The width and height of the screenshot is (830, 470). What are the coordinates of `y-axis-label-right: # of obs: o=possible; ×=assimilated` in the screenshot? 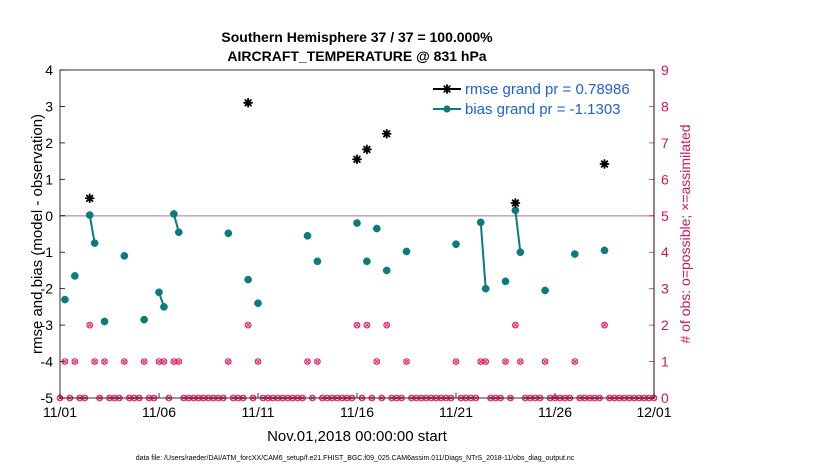 It's located at (685, 233).